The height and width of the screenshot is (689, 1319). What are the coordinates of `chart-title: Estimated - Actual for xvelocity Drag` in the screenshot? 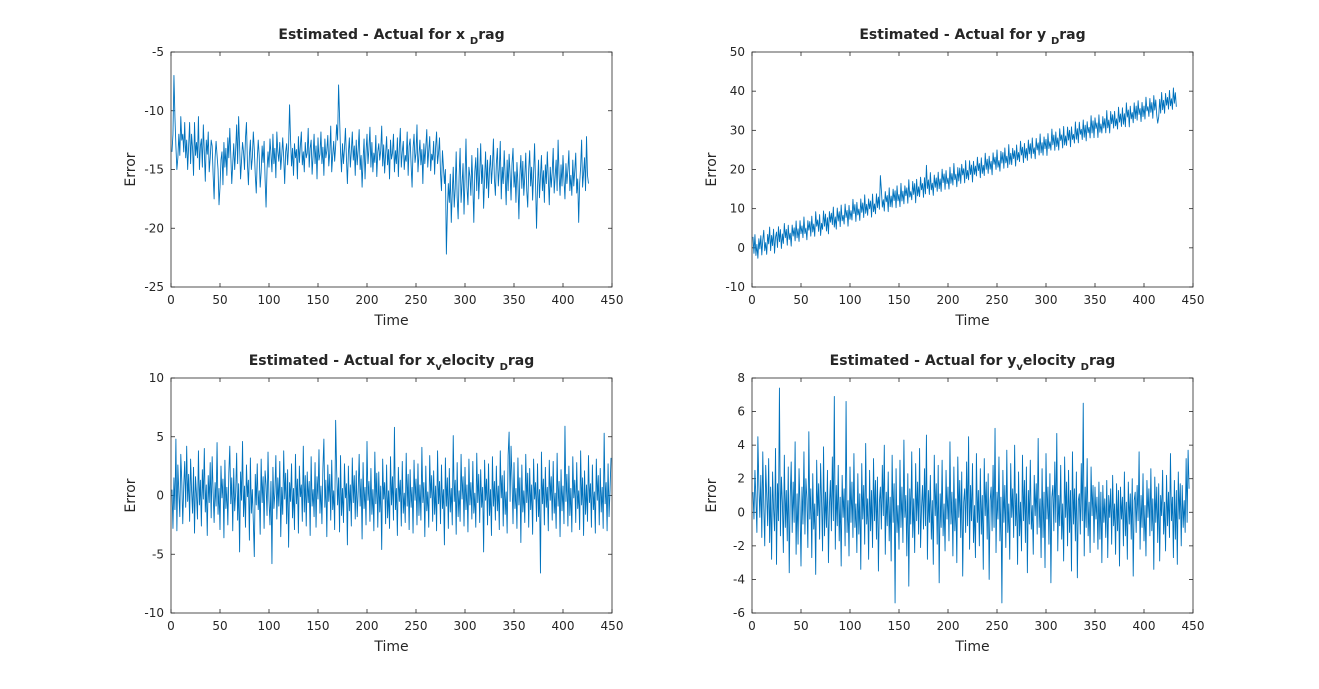 It's located at (392, 363).